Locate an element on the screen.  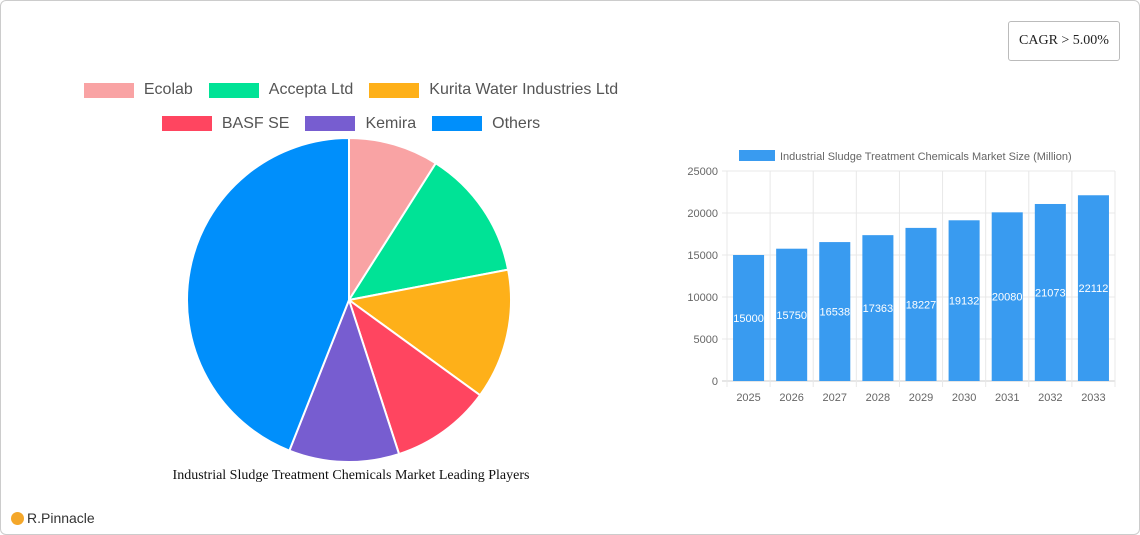
legend-label: BASF SE is located at coordinates (255, 123).